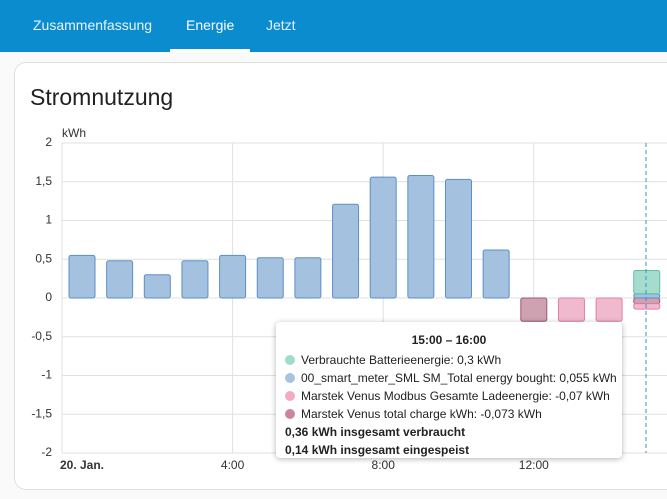 Image resolution: width=667 pixels, height=499 pixels. I want to click on tooltip-title: 15:00 – 16:00, so click(449, 340).